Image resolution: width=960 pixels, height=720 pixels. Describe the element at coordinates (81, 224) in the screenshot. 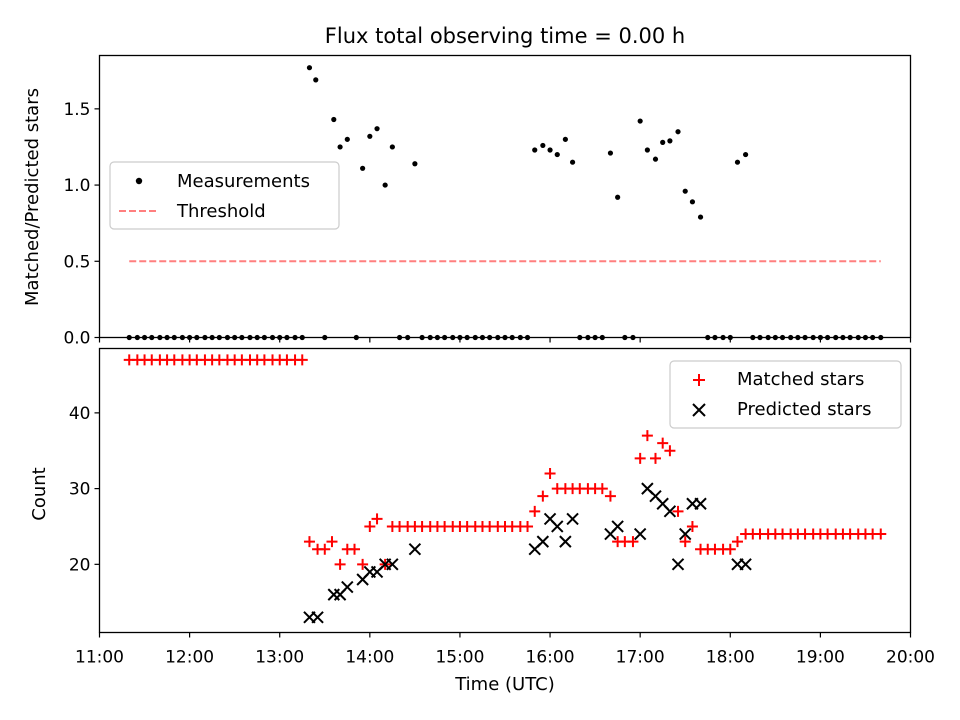

I see `top-y-axis: 0.0 0.5 1.0 1.5` at that location.